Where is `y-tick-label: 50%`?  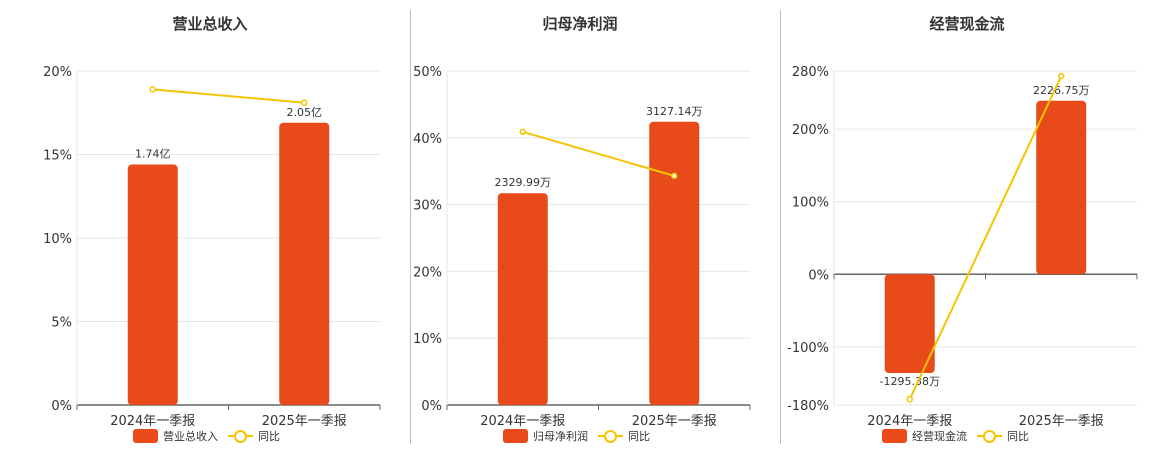
y-tick-label: 50% is located at coordinates (427, 72).